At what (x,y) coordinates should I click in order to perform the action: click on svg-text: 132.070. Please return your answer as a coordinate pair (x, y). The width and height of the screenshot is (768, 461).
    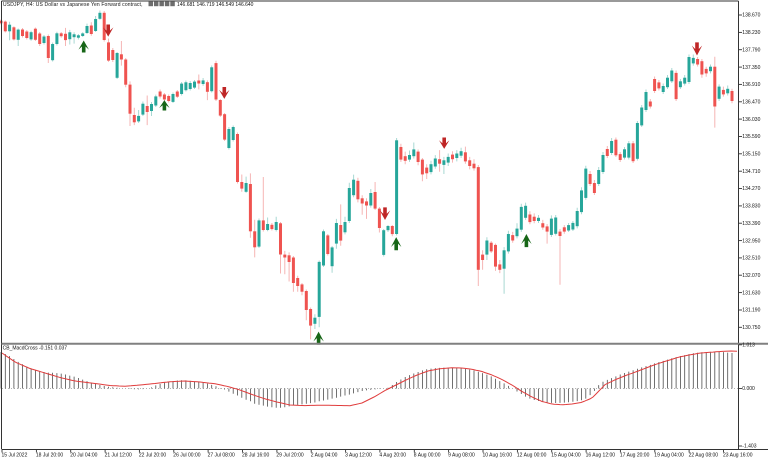
    Looking at the image, I should click on (751, 276).